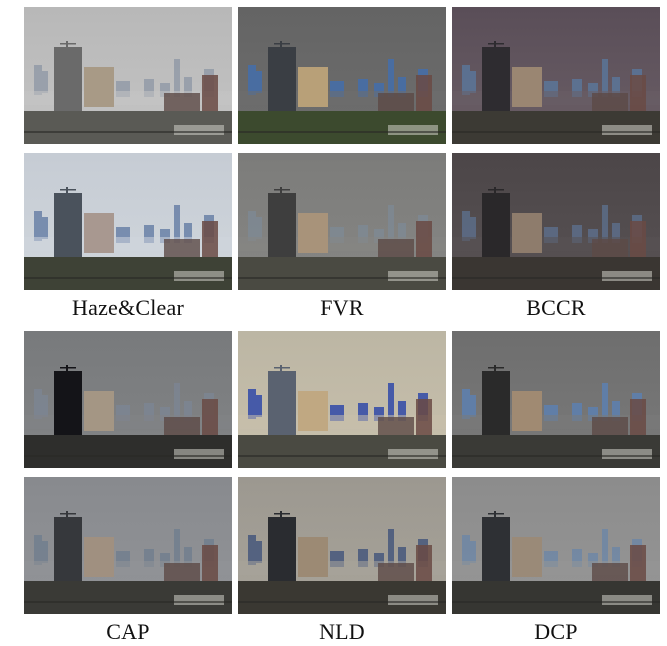 This screenshot has height=646, width=667. I want to click on clear-reference-image, so click(128, 221).